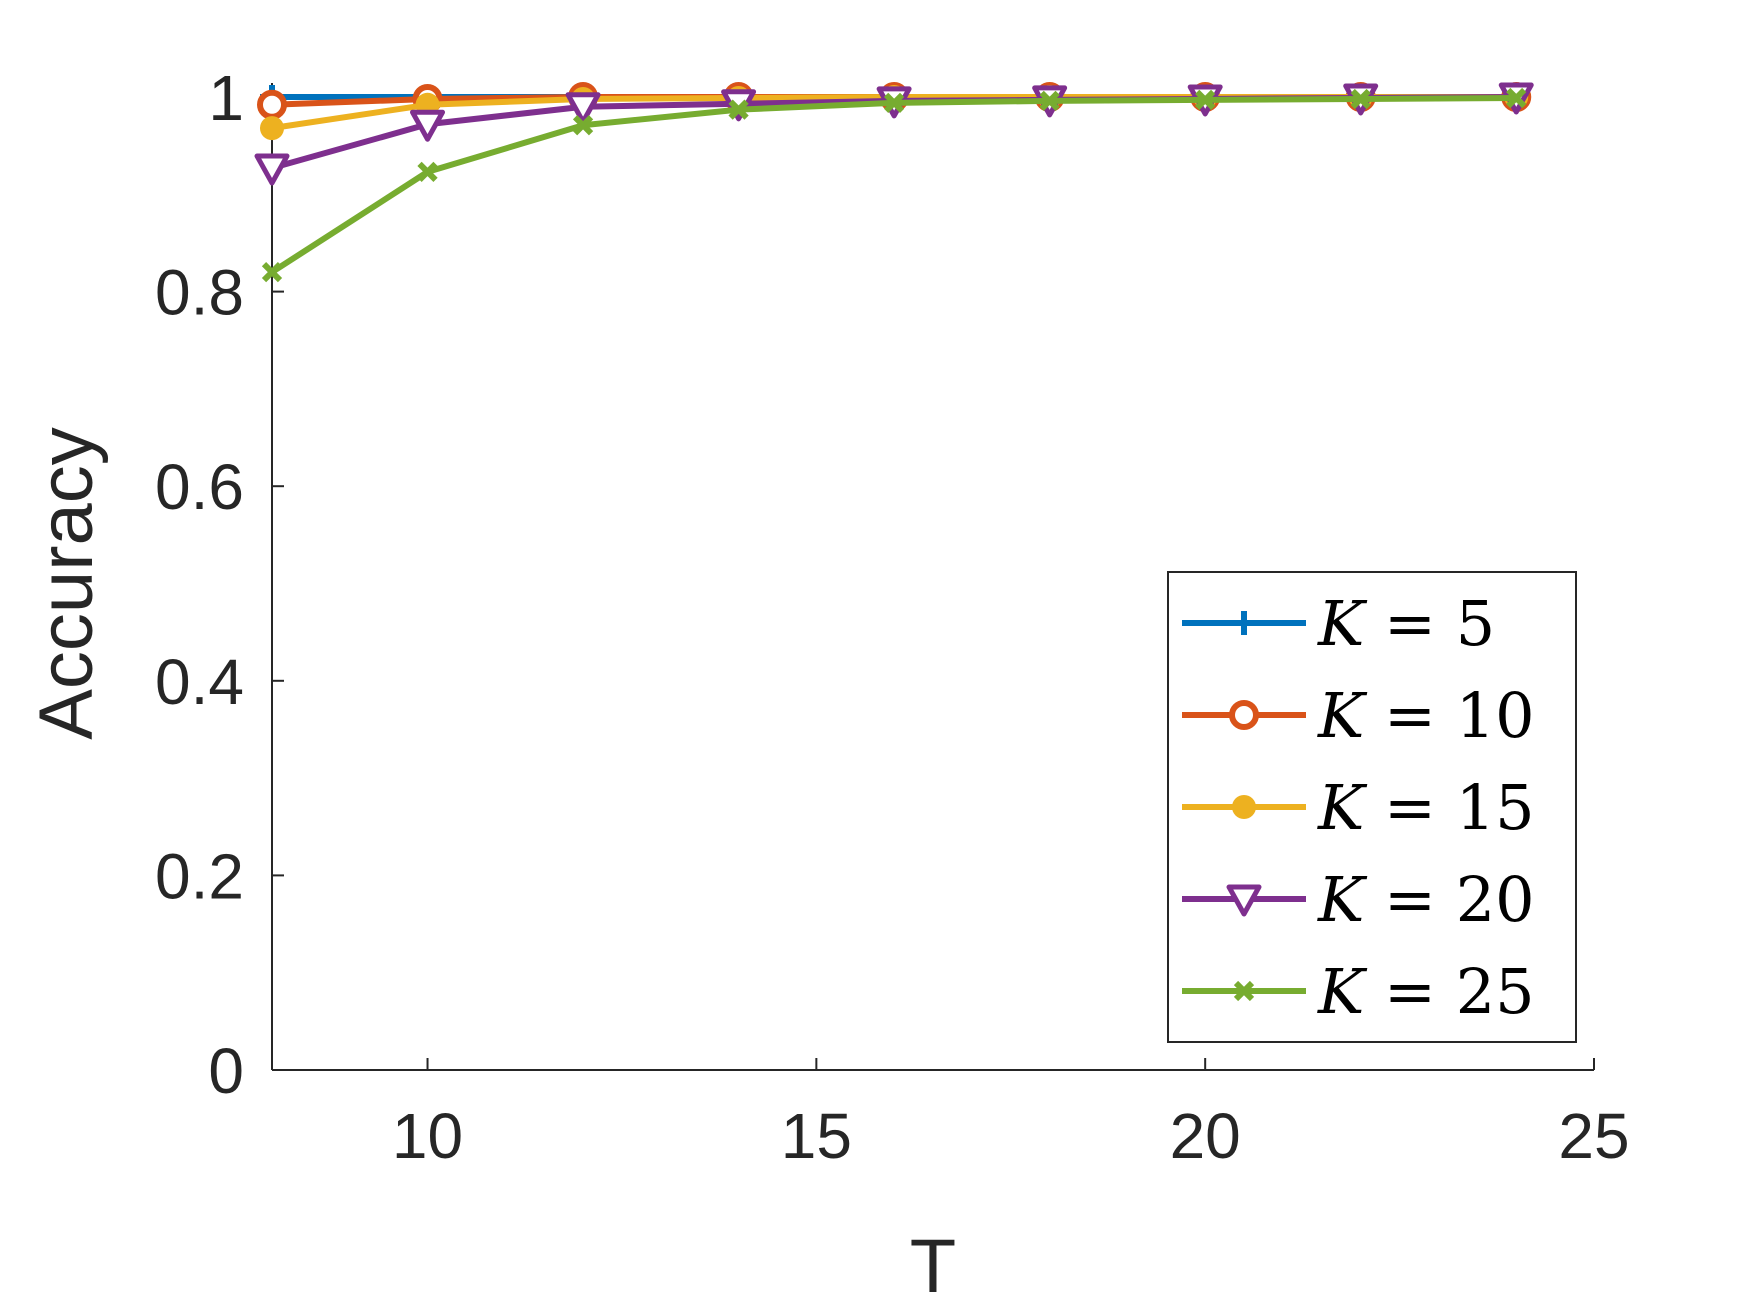  What do you see at coordinates (816, 1136) in the screenshot?
I see `x-tick-label: 15` at bounding box center [816, 1136].